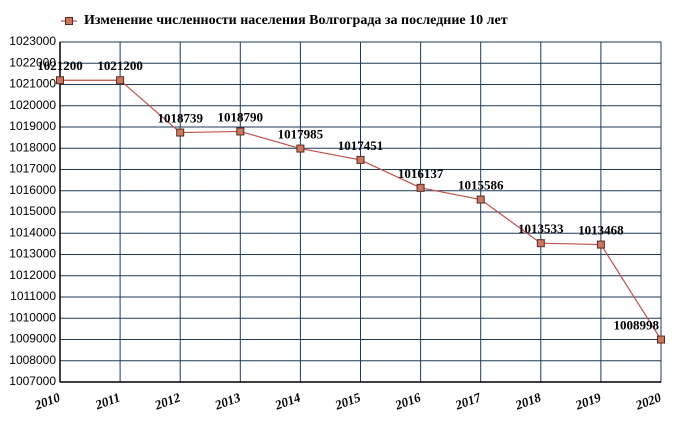 The height and width of the screenshot is (427, 679). Describe the element at coordinates (32, 105) in the screenshot. I see `y-tick-label: 1020000` at that location.